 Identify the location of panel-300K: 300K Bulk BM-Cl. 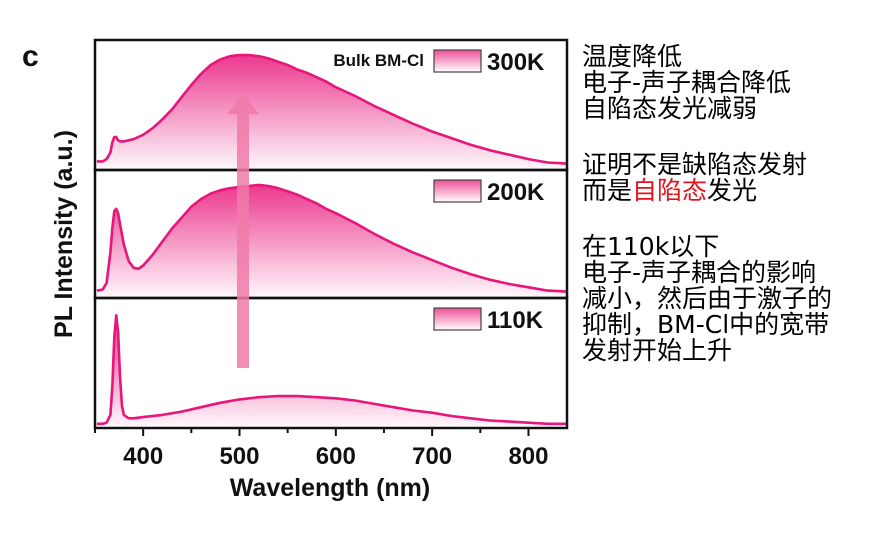
(331, 105).